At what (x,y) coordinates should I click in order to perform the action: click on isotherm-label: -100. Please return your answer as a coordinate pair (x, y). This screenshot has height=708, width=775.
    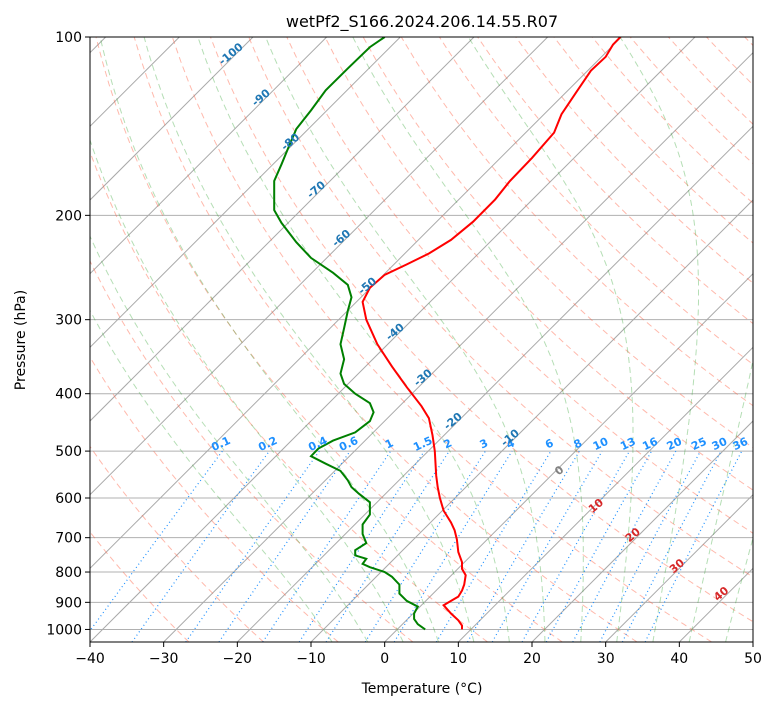
    Looking at the image, I should click on (231, 54).